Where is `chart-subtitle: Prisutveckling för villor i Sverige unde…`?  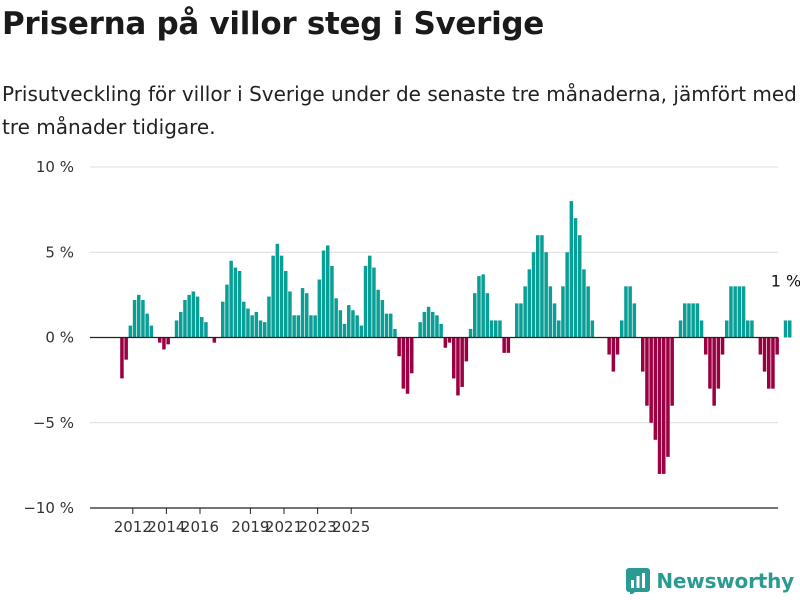
chart-subtitle: Prisutveckling för villor i Sverige unde… is located at coordinates (399, 110).